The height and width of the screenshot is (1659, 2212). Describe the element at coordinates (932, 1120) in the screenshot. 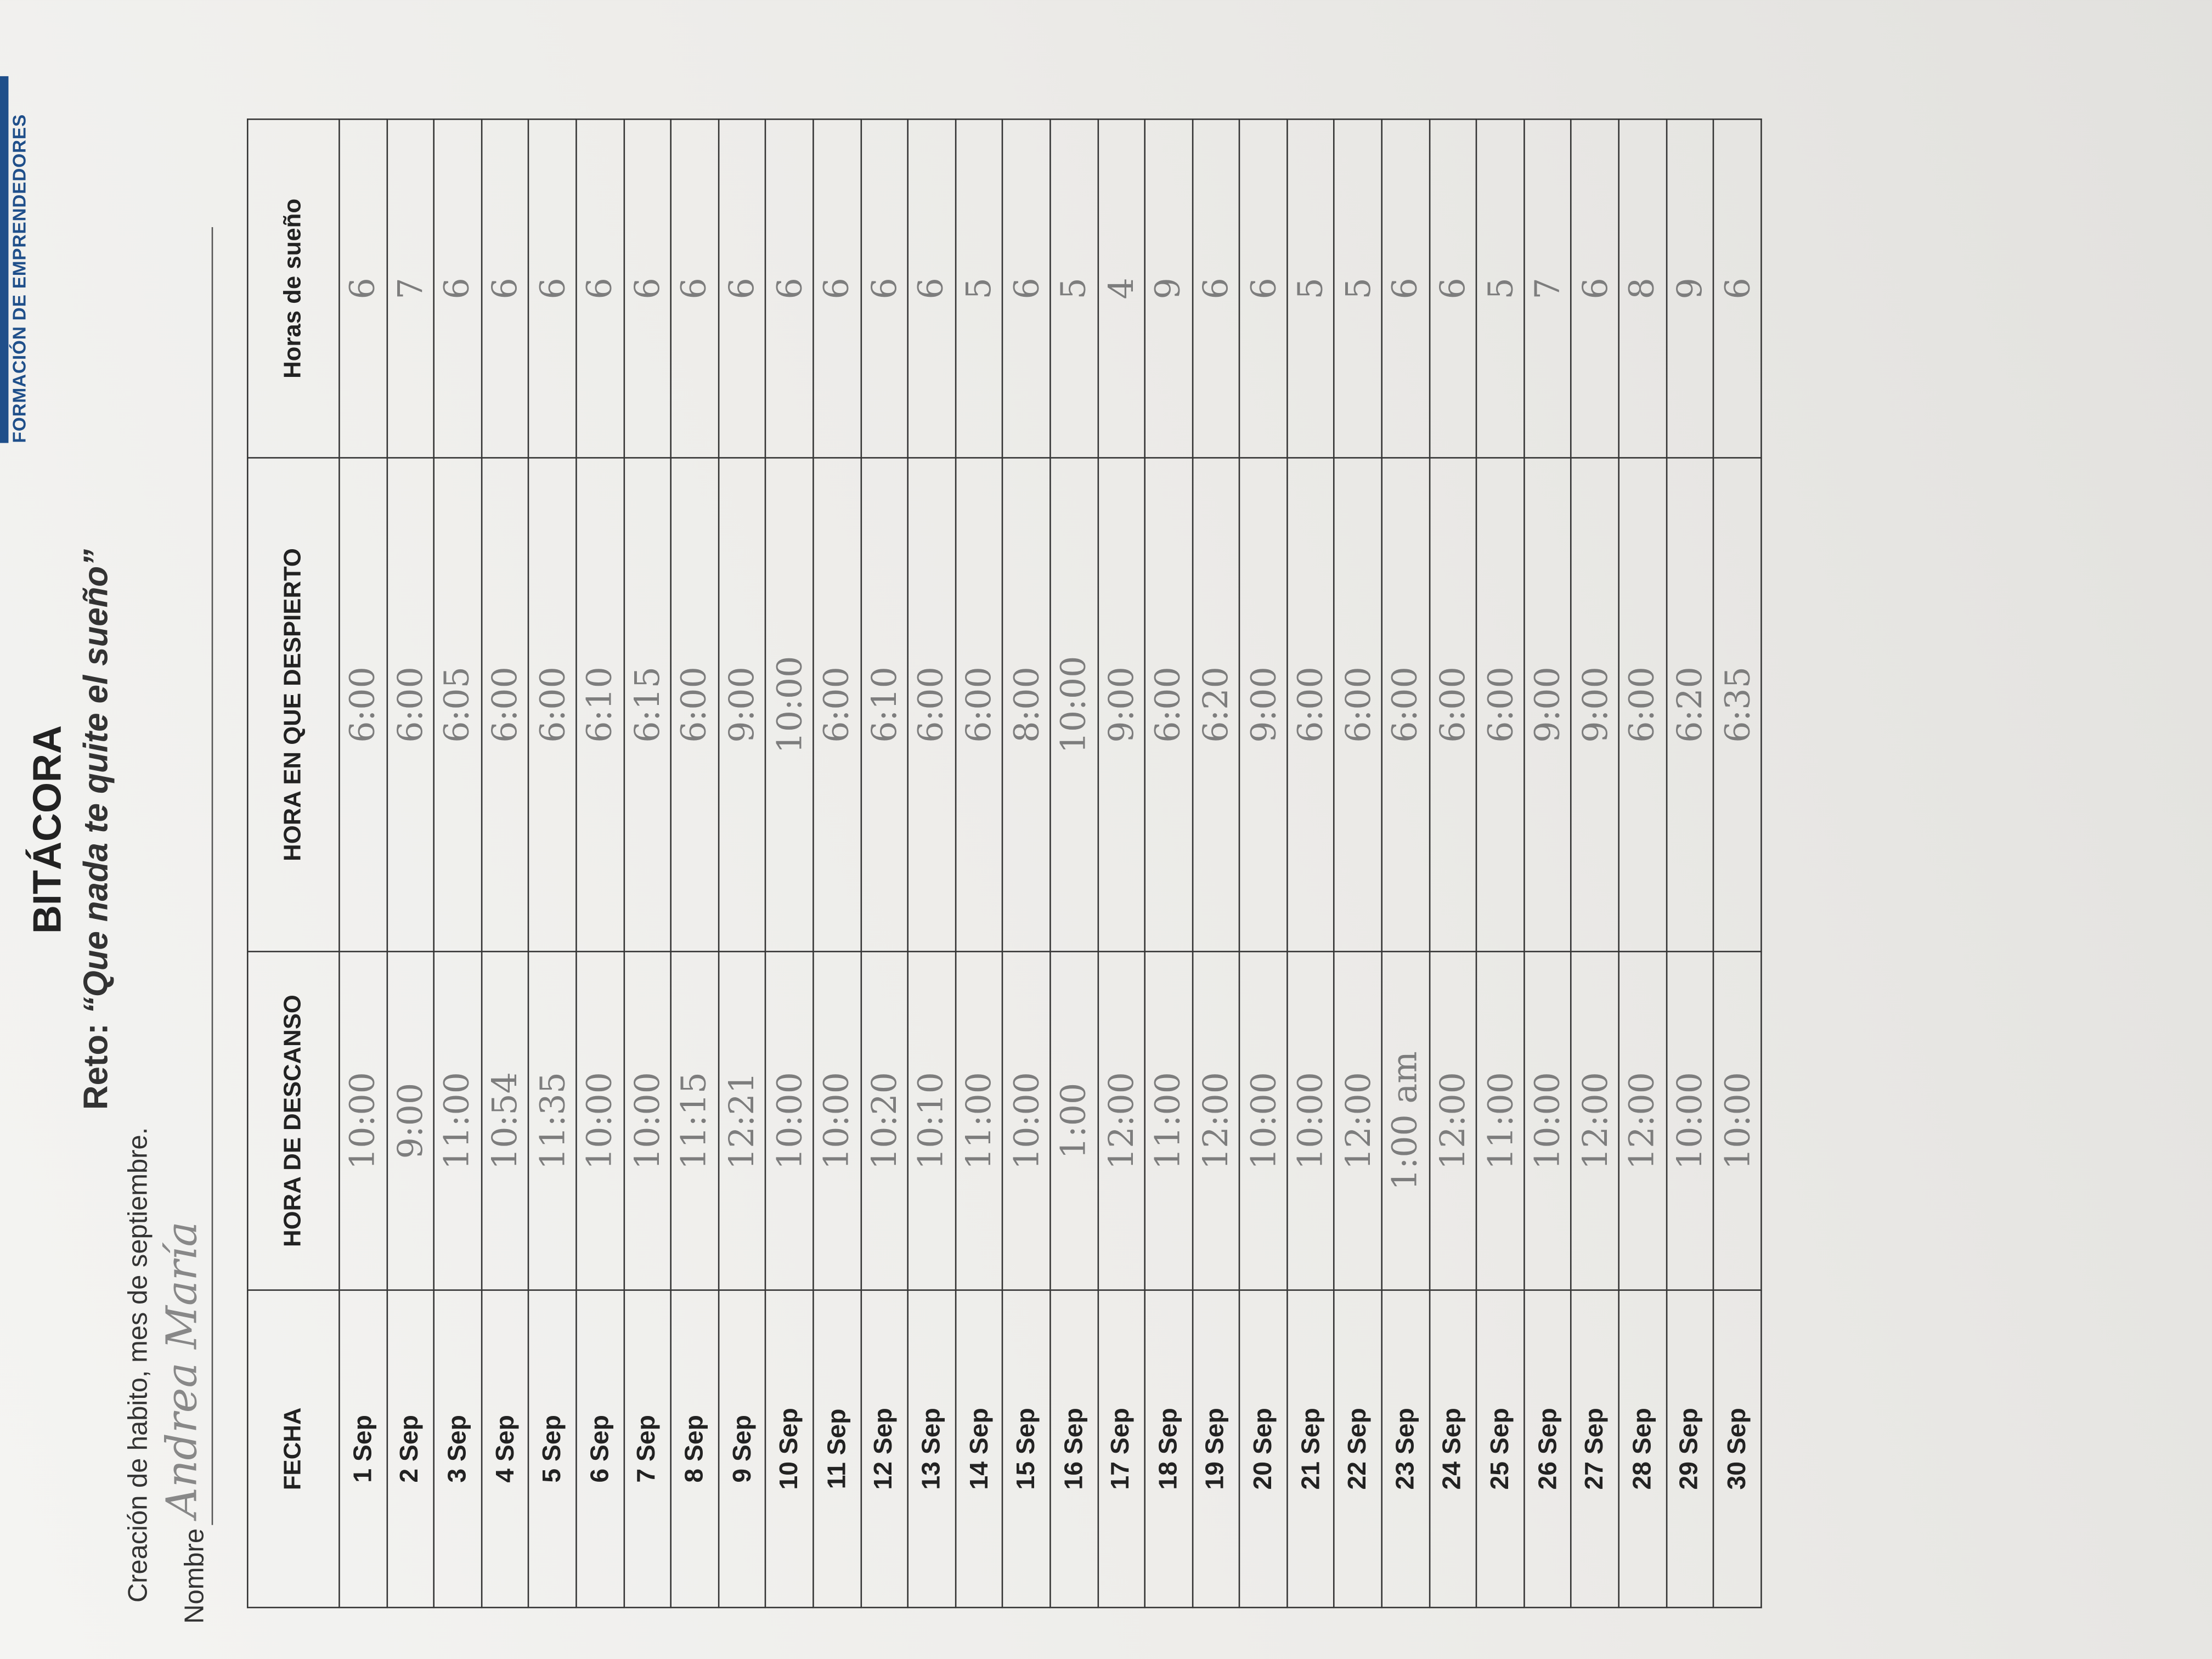

I see `handwritten-cell: 10:10` at that location.